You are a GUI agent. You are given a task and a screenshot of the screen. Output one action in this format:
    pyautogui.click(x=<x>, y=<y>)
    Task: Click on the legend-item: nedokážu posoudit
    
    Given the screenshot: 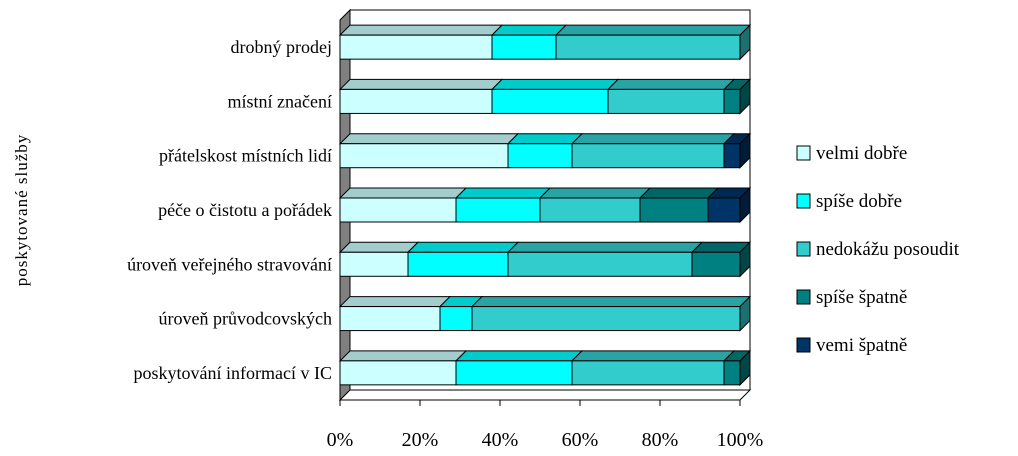 What is the action you would take?
    pyautogui.click(x=878, y=249)
    